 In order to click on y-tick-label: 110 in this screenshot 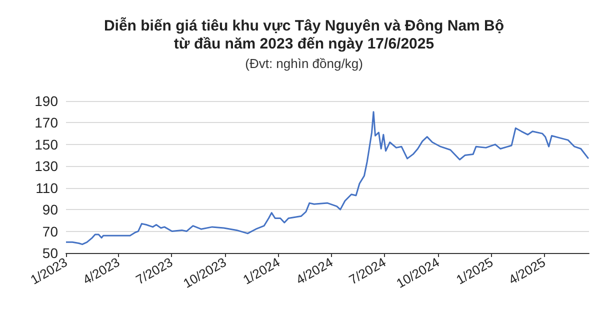, I will do `click(47, 188)`.